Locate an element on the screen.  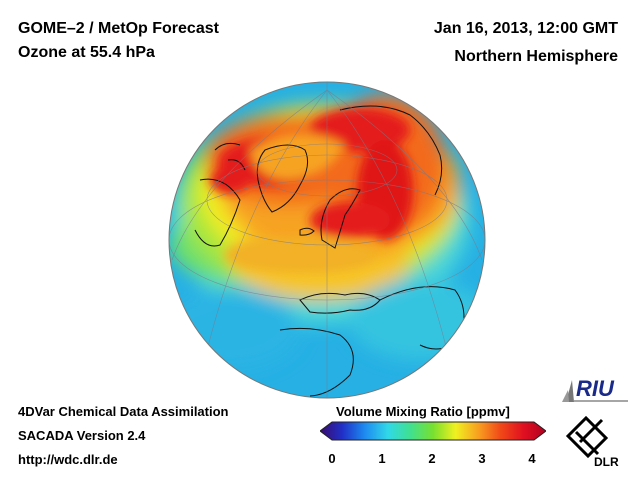
title-line-2: Ozone at 55.4 hPa is located at coordinates (86, 52).